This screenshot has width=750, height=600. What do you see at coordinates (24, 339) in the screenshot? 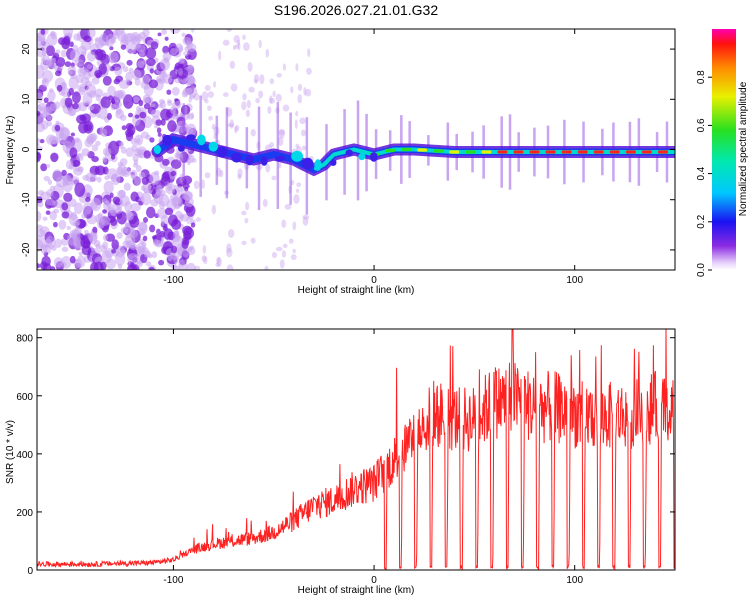
I see `snr-ytick-label: 800` at bounding box center [24, 339].